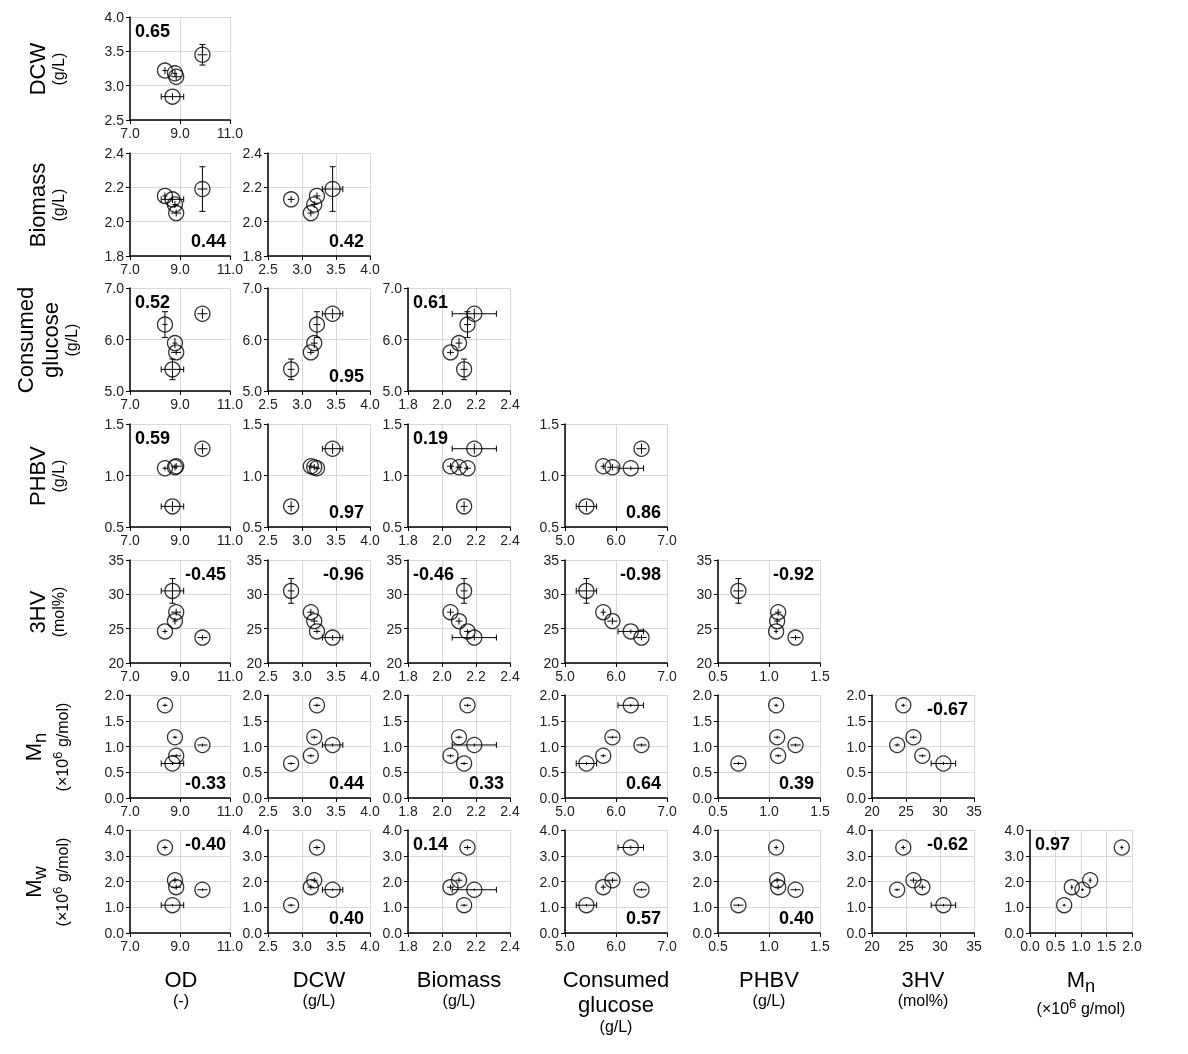 This screenshot has width=1188, height=1054. I want to click on x-axis-title: DCW (g/L), so click(319, 989).